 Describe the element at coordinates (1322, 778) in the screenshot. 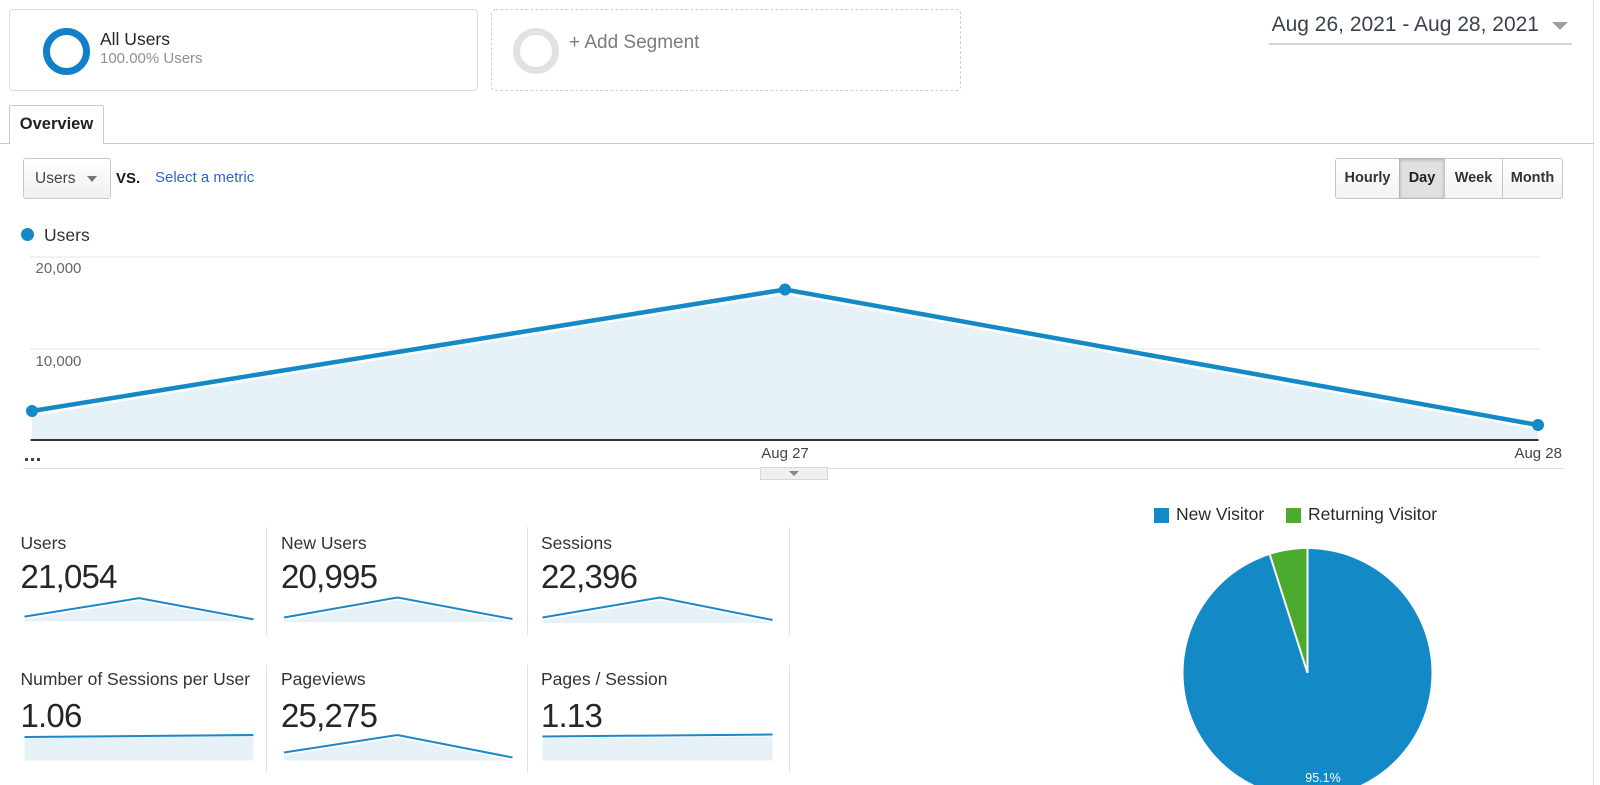

I see `svg-text: 95.1%` at that location.